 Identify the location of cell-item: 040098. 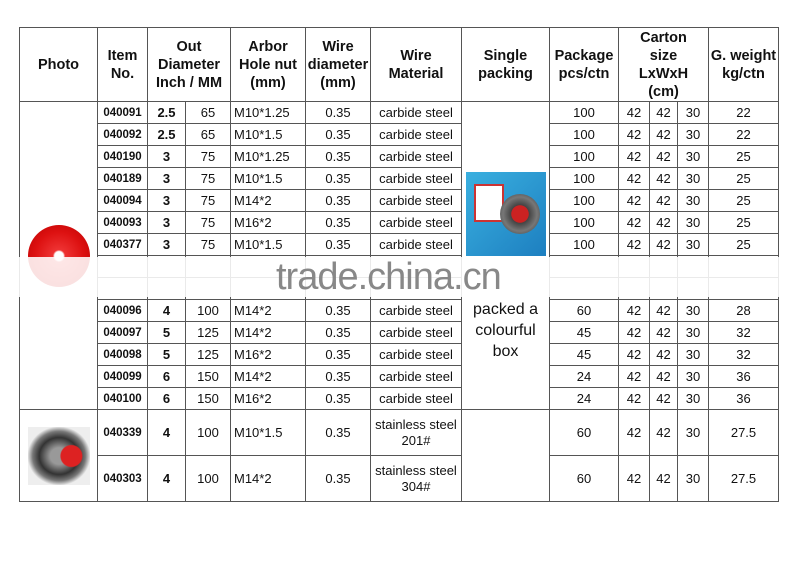
(122, 354).